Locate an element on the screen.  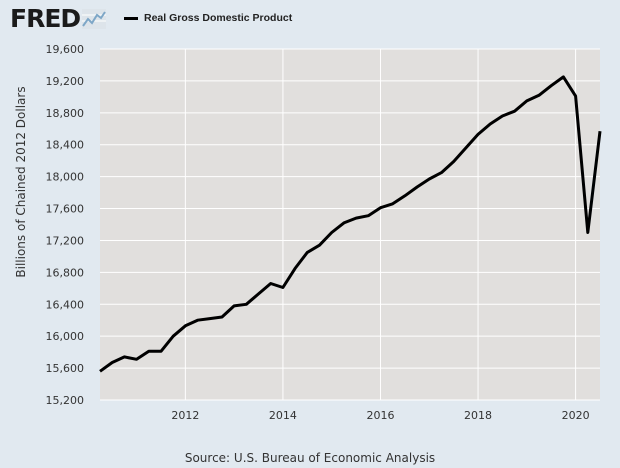
x-tick-label: 2020 is located at coordinates (576, 415).